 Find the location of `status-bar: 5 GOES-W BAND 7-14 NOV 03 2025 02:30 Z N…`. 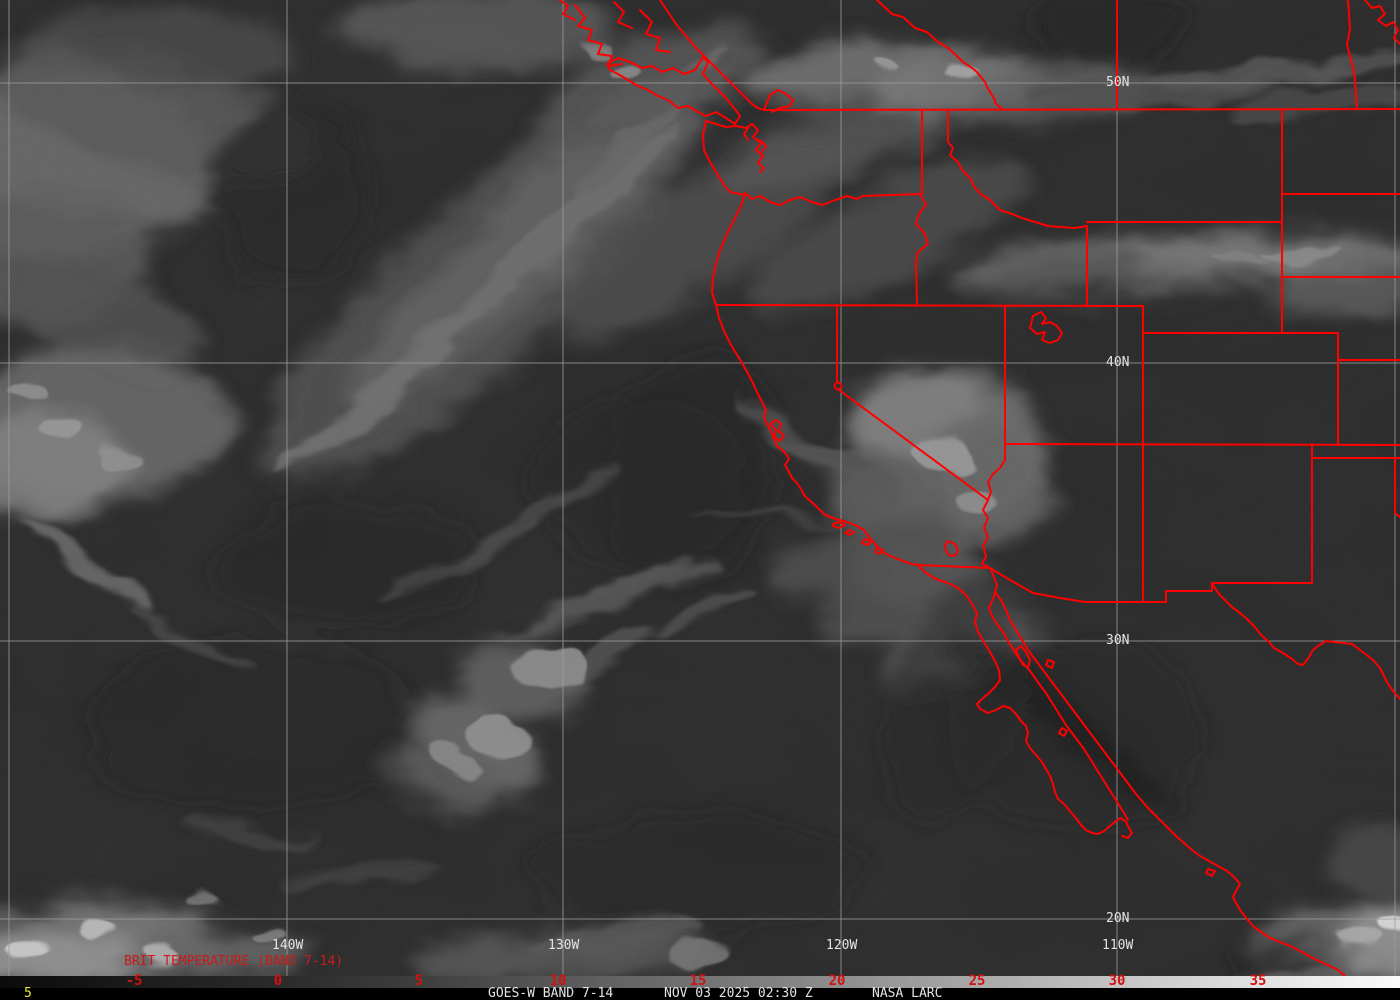

status-bar: 5 GOES-W BAND 7-14 NOV 03 2025 02:30 Z N… is located at coordinates (700, 993).